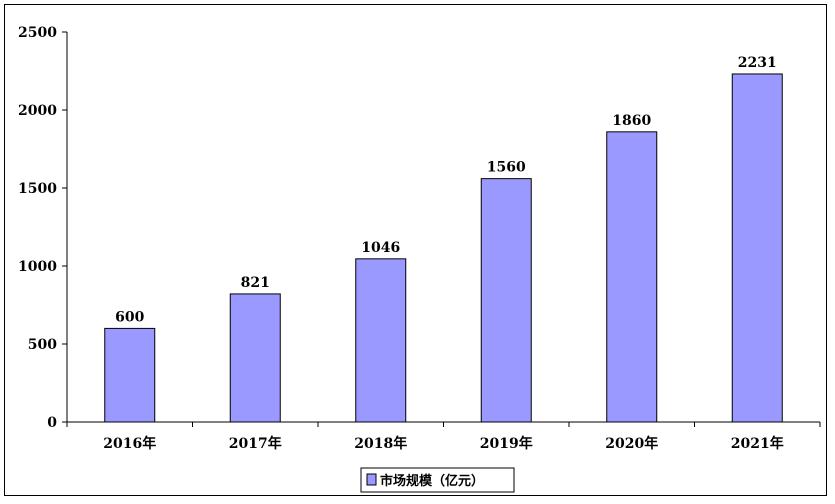 The image size is (835, 504). I want to click on x-tick-label: 2018年, so click(380, 443).